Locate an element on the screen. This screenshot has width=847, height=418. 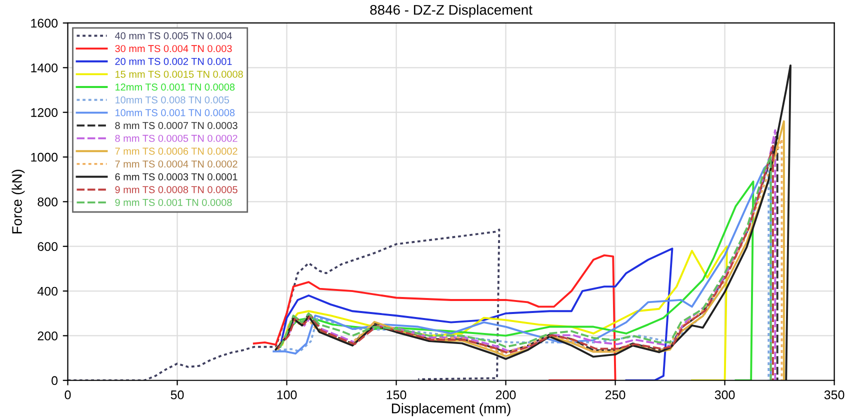
y-tick-label: 0 is located at coordinates (55, 381).